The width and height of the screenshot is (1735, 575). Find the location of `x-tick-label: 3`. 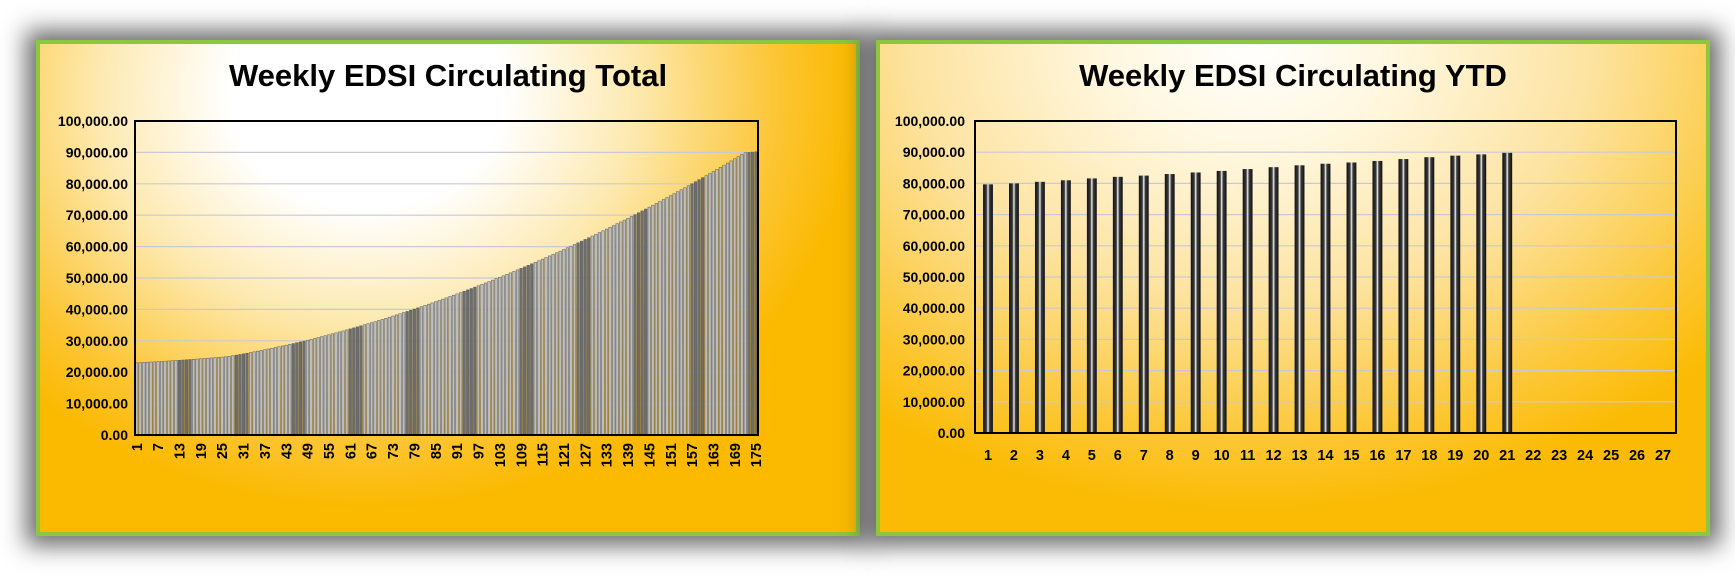

x-tick-label: 3 is located at coordinates (1040, 456).